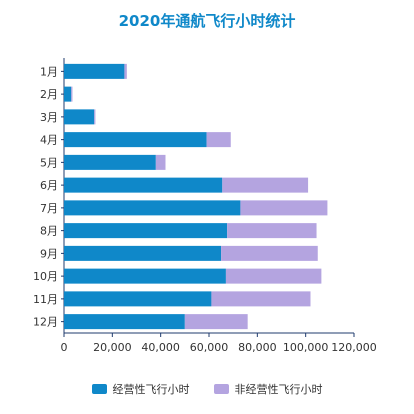  I want to click on x-tick-label-6: 120,000, so click(354, 347).